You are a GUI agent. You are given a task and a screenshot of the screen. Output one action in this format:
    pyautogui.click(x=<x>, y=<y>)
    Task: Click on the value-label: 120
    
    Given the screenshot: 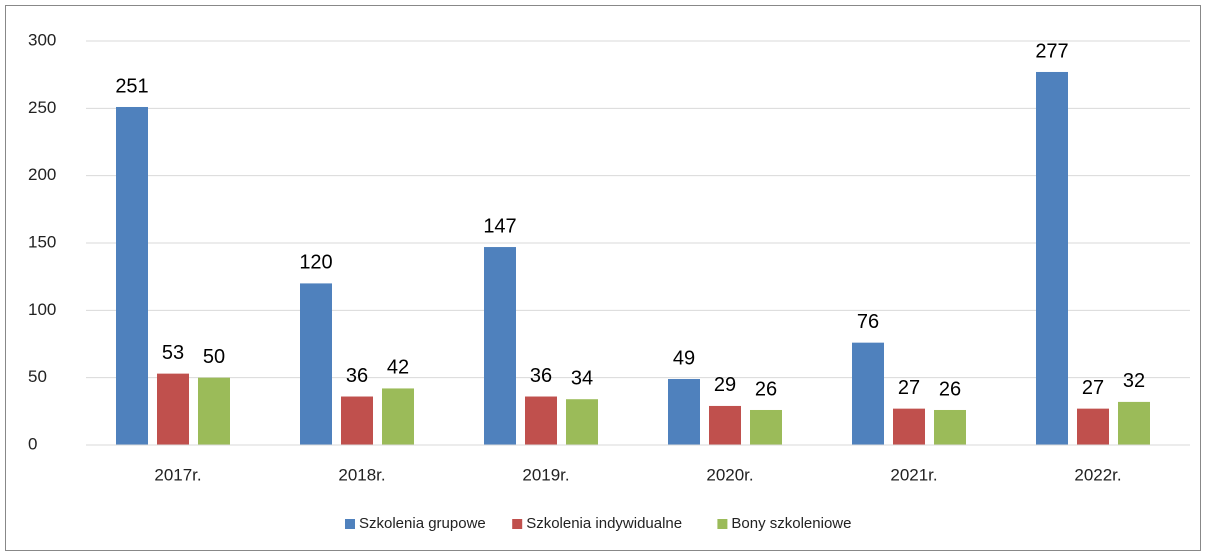 What is the action you would take?
    pyautogui.click(x=315, y=263)
    